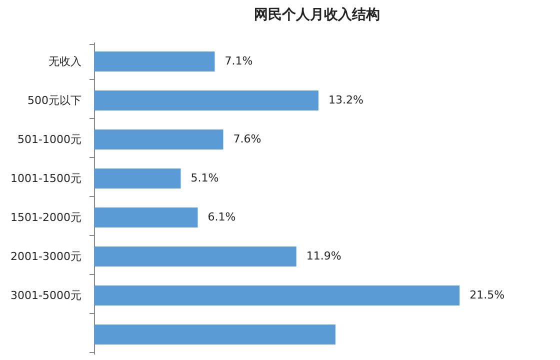 Image resolution: width=560 pixels, height=360 pixels. What do you see at coordinates (238, 61) in the screenshot?
I see `data-label: 7.1%` at bounding box center [238, 61].